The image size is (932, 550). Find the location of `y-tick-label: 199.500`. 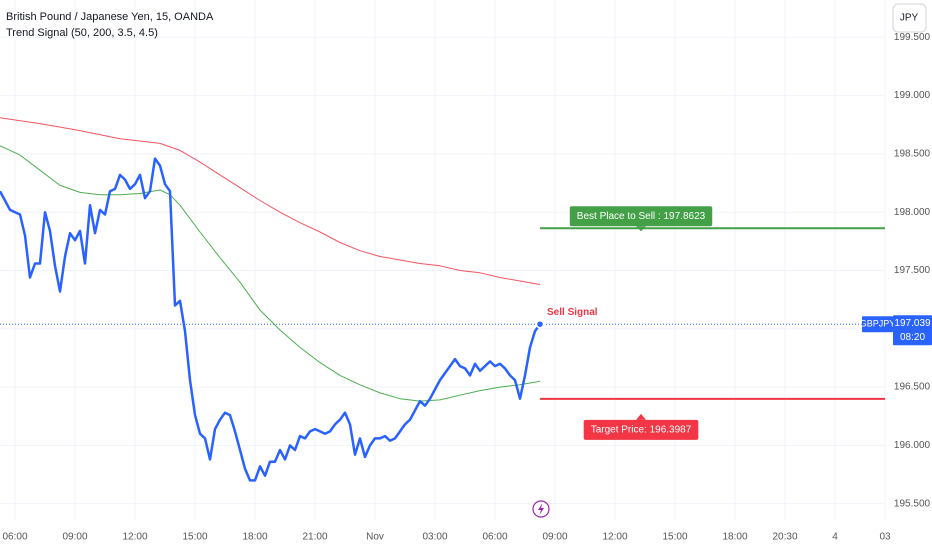

y-tick-label: 199.500 is located at coordinates (912, 37).